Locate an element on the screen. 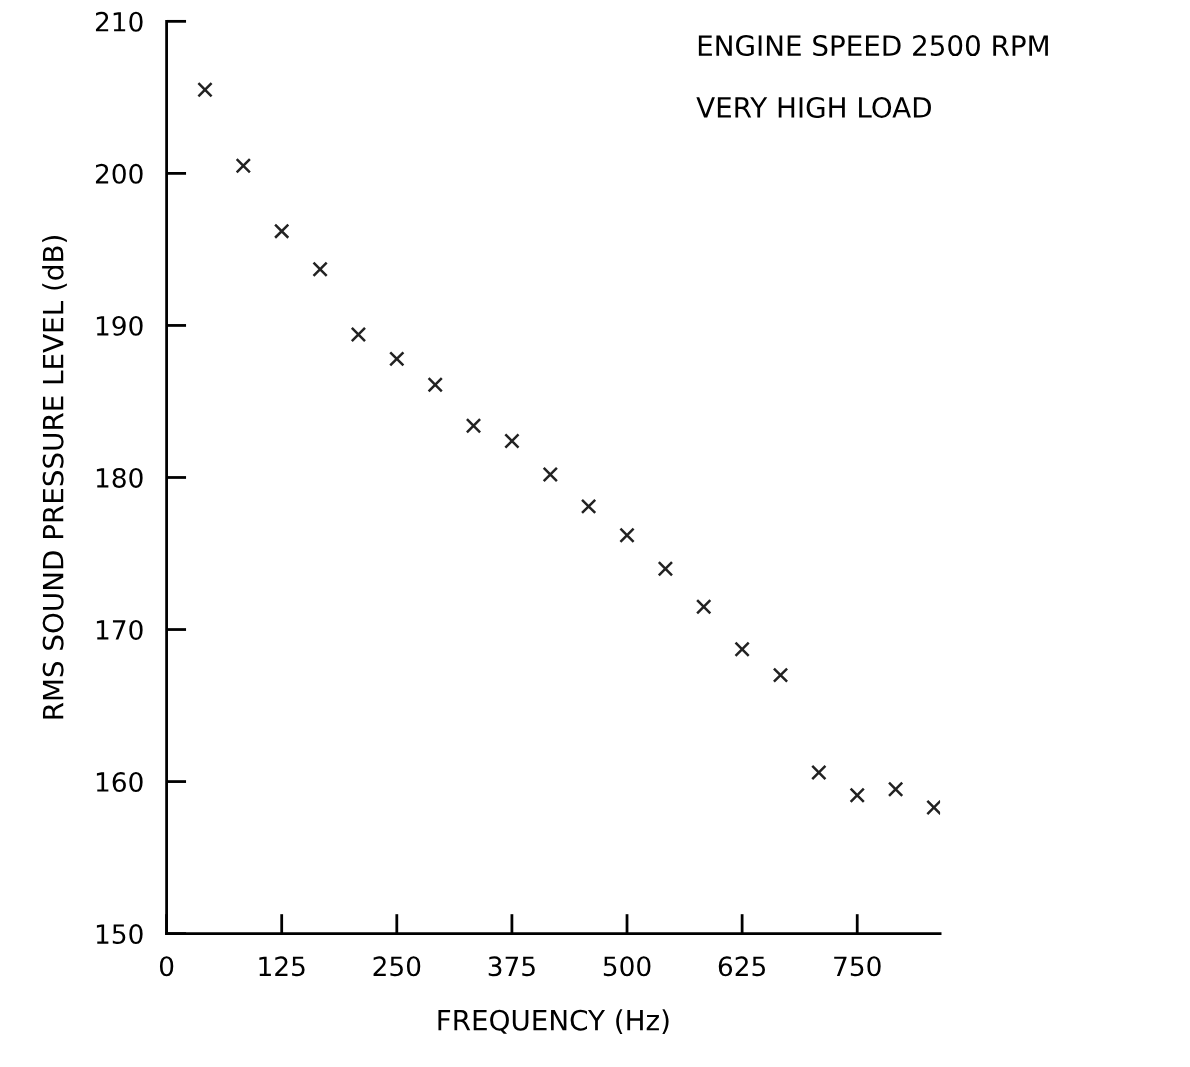 This screenshot has width=1190, height=1067. y-tick-label: 180 is located at coordinates (119, 477).